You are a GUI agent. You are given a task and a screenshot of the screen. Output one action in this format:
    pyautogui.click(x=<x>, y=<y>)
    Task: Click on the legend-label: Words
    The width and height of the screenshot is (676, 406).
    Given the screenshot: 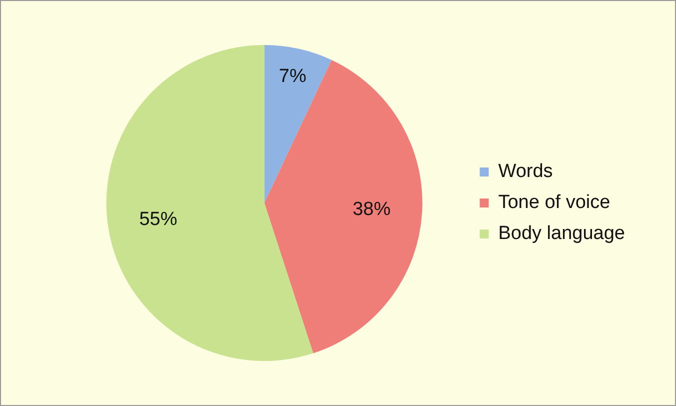 What is the action you would take?
    pyautogui.click(x=525, y=171)
    